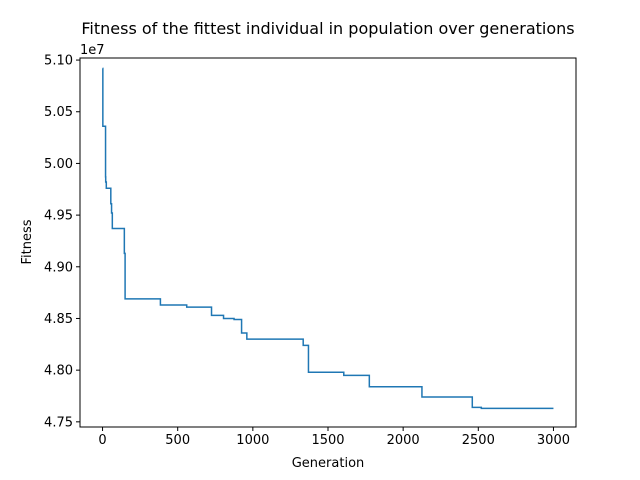 Image resolution: width=640 pixels, height=480 pixels. Describe the element at coordinates (58, 267) in the screenshot. I see `y-tick-label-3: 4.90` at that location.